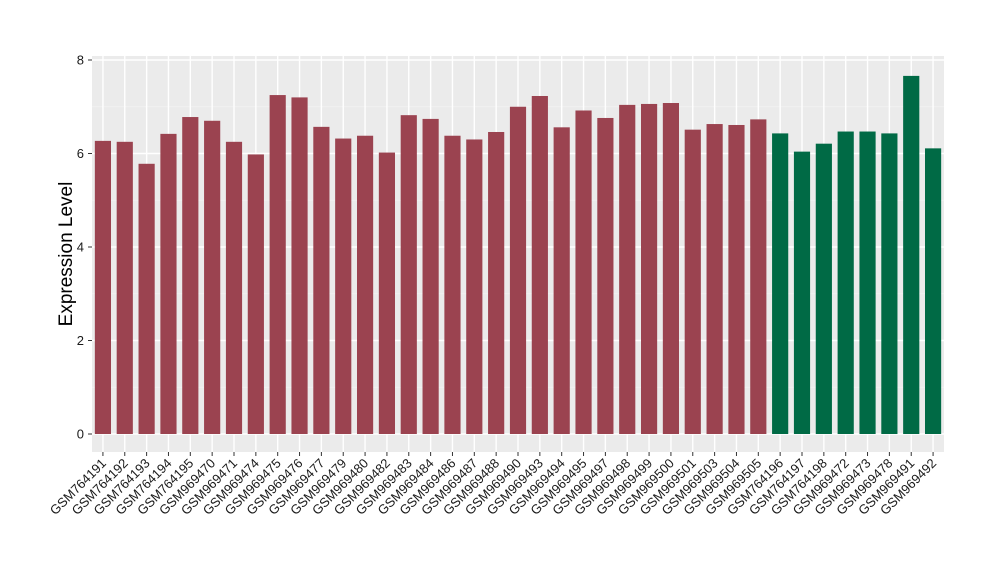  What do you see at coordinates (80, 247) in the screenshot?
I see `y-tick-label: 4` at bounding box center [80, 247].